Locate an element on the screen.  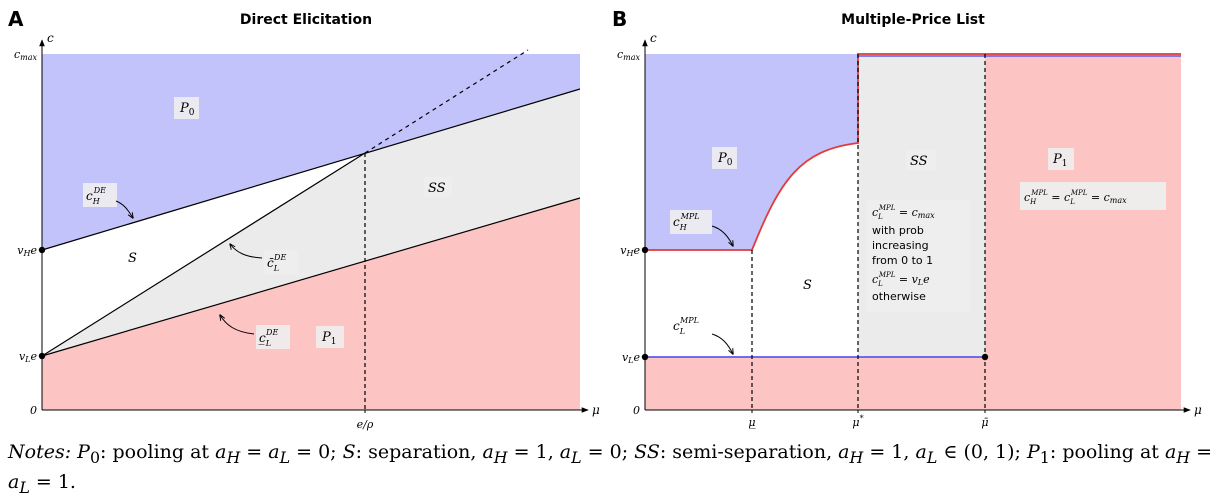
ss-info-box is located at coordinates (918, 256).